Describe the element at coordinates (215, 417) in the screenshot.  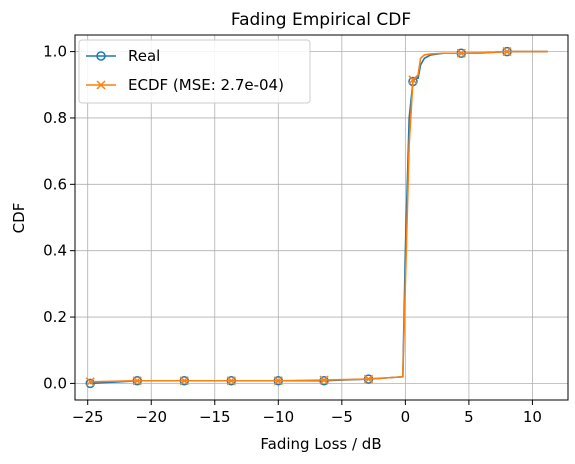
I see `x-tick-label: −15` at that location.